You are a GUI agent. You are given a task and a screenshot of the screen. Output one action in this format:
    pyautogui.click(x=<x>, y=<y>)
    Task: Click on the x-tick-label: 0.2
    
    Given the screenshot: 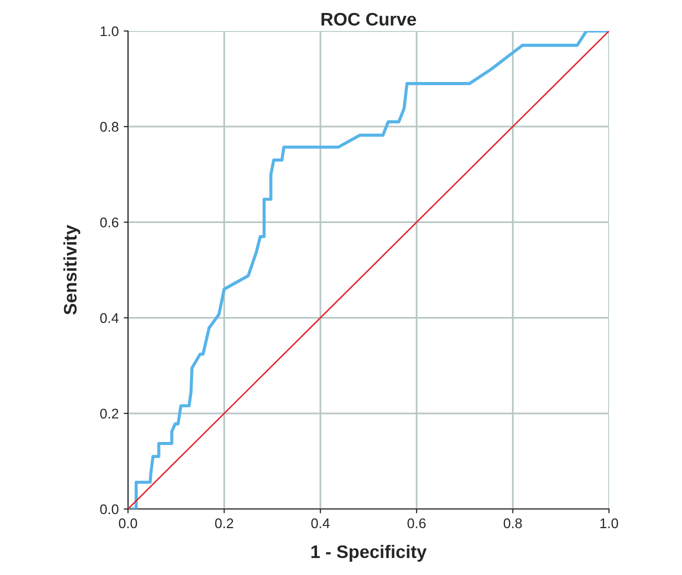 What is the action you would take?
    pyautogui.click(x=224, y=523)
    